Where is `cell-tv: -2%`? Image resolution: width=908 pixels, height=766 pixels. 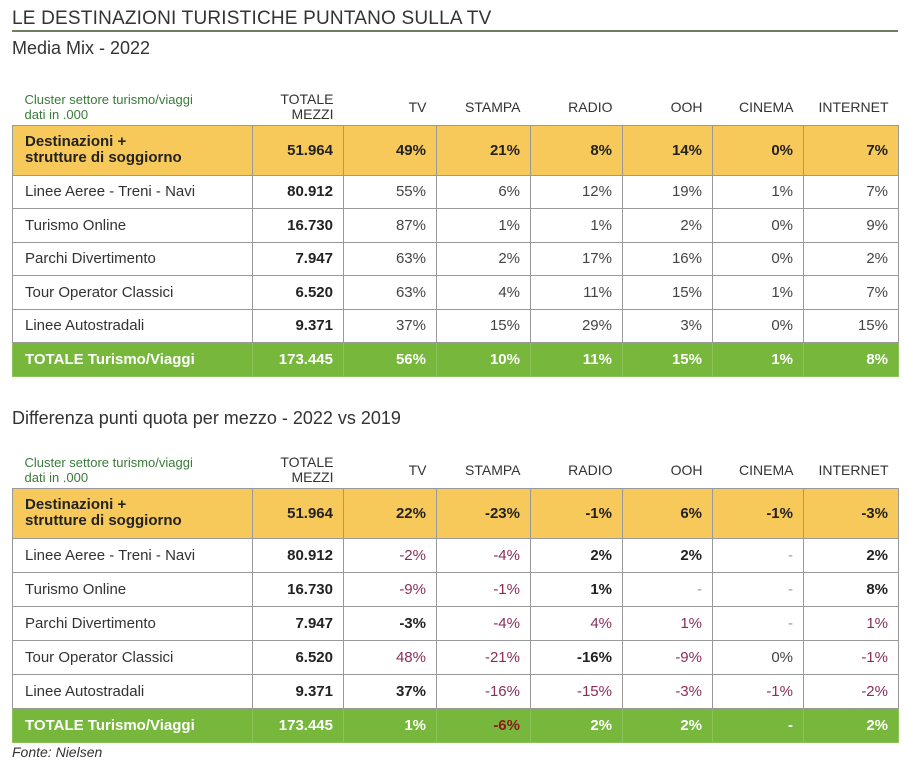 cell-tv: -2% is located at coordinates (390, 555).